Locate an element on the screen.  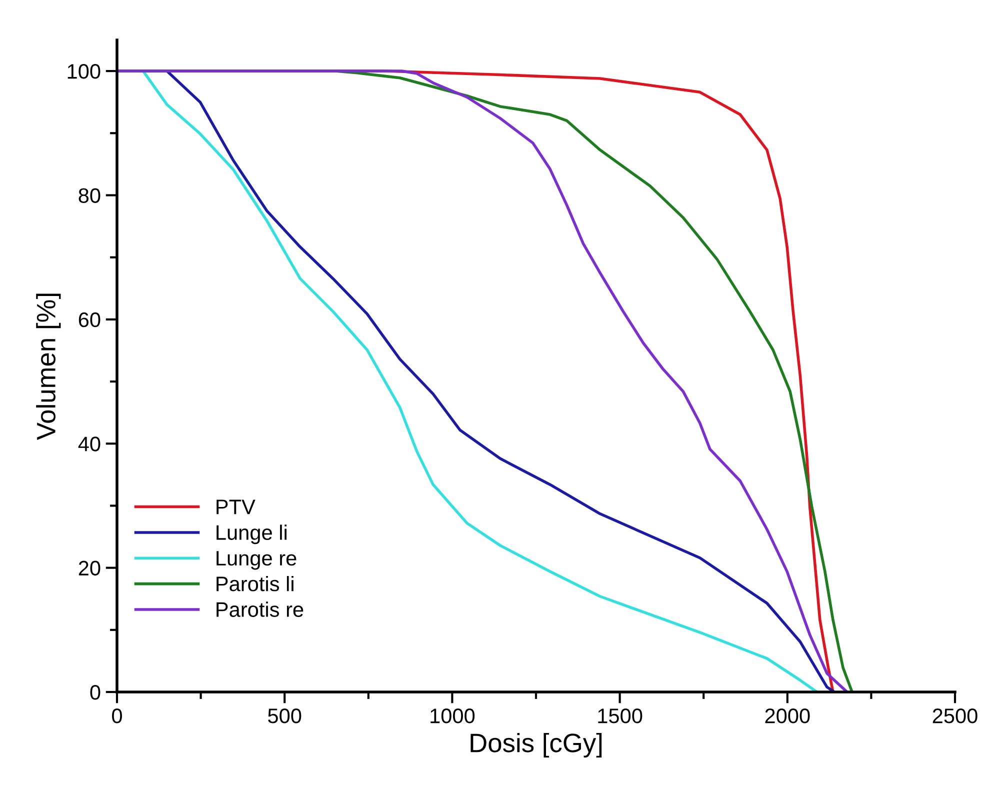
x-axis-title: Dosis [cGy] is located at coordinates (536, 745).